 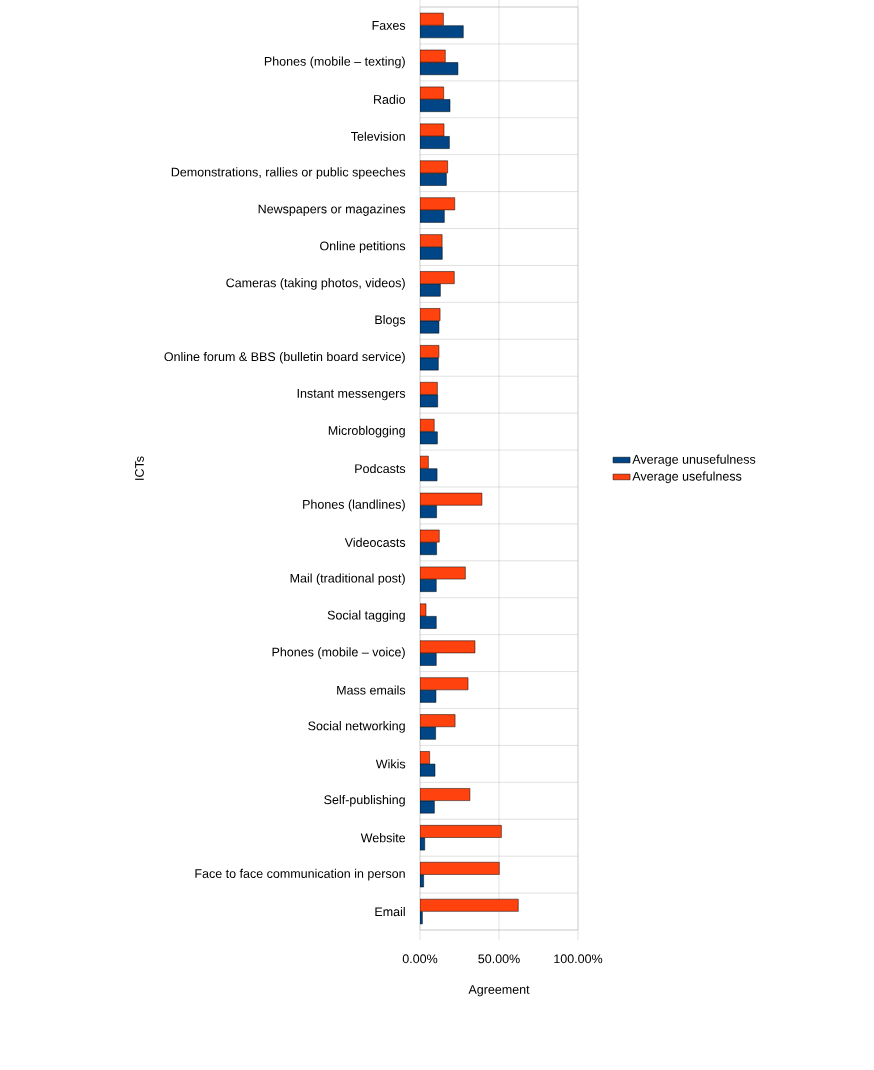 What do you see at coordinates (371, 690) in the screenshot?
I see `y-tick-label: Mass emails` at bounding box center [371, 690].